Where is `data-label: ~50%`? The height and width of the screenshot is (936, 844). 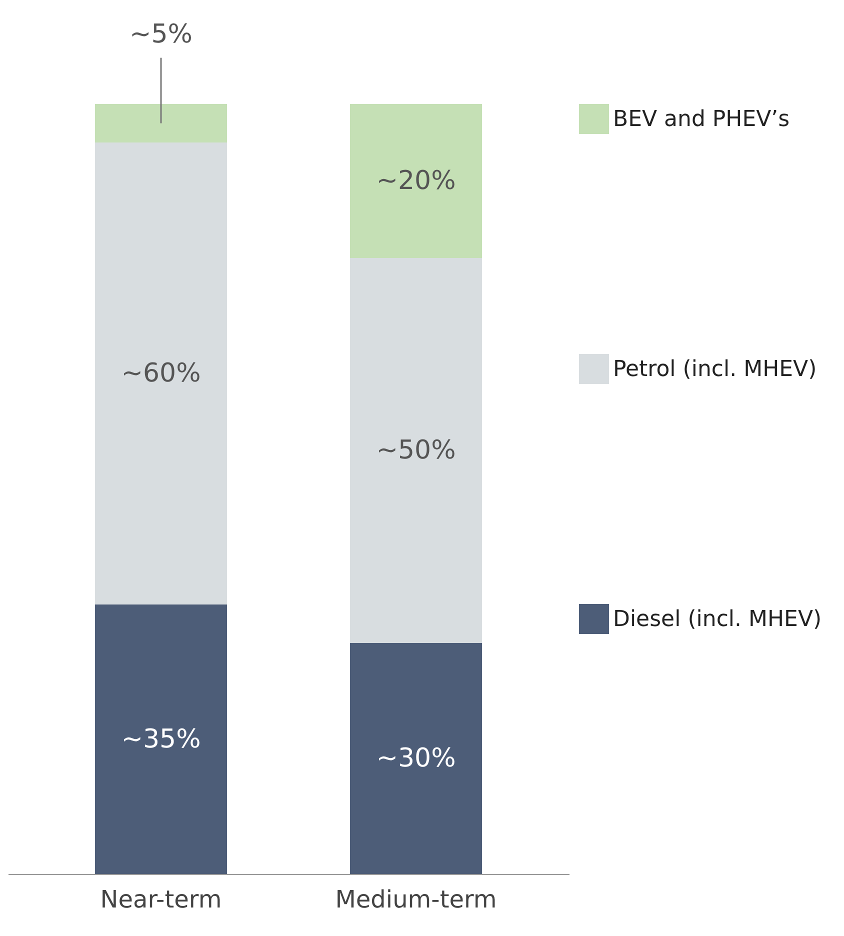
data-label: ~50% is located at coordinates (416, 451).